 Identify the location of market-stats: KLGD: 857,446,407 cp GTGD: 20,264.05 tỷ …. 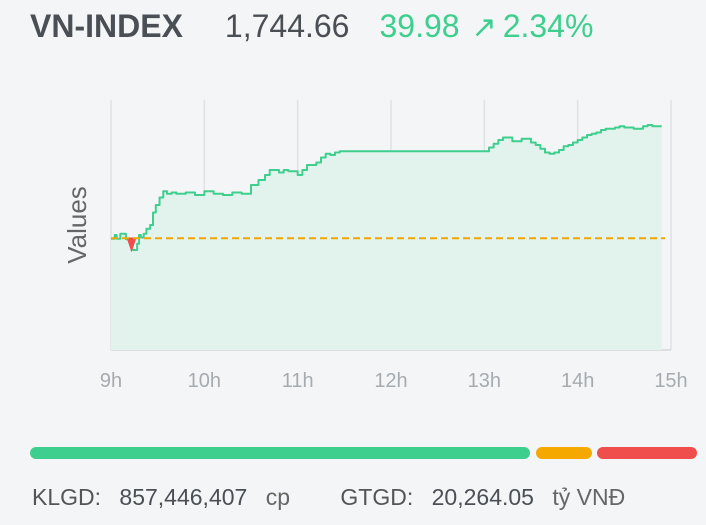
(328, 497).